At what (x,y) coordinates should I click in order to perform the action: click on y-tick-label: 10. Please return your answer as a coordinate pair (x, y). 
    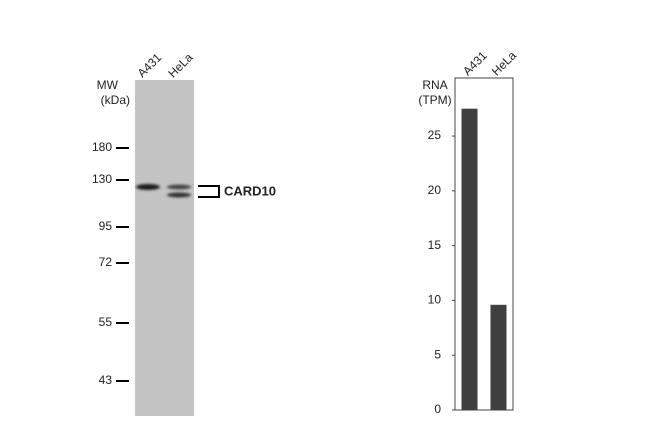
    Looking at the image, I should click on (435, 300).